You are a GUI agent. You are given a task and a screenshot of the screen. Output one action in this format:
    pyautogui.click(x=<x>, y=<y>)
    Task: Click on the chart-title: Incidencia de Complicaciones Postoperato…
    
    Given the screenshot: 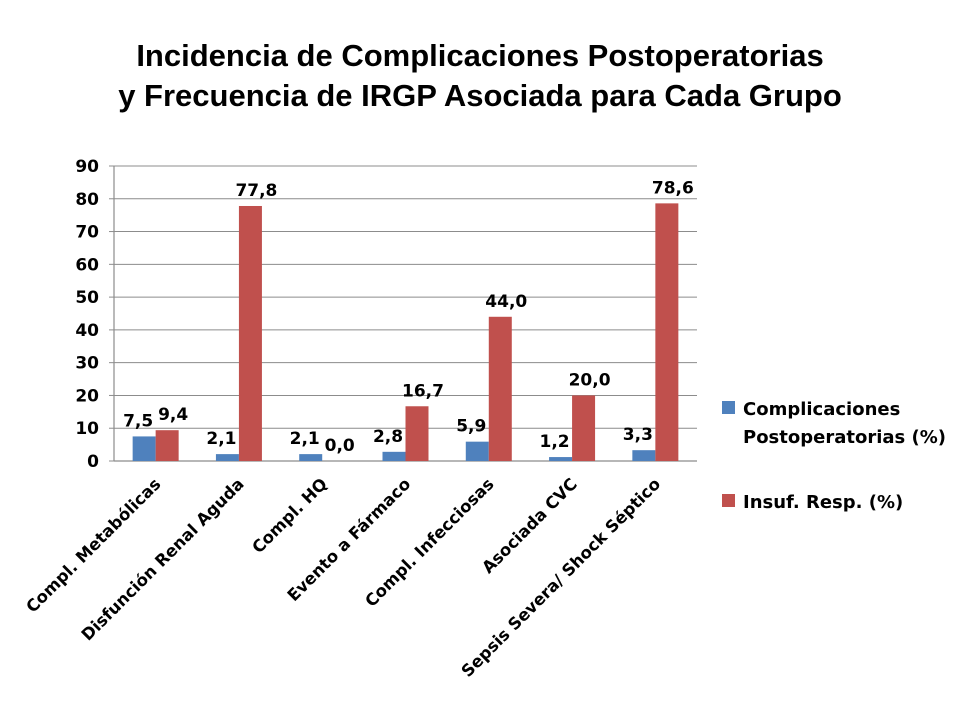 What is the action you would take?
    pyautogui.click(x=480, y=76)
    